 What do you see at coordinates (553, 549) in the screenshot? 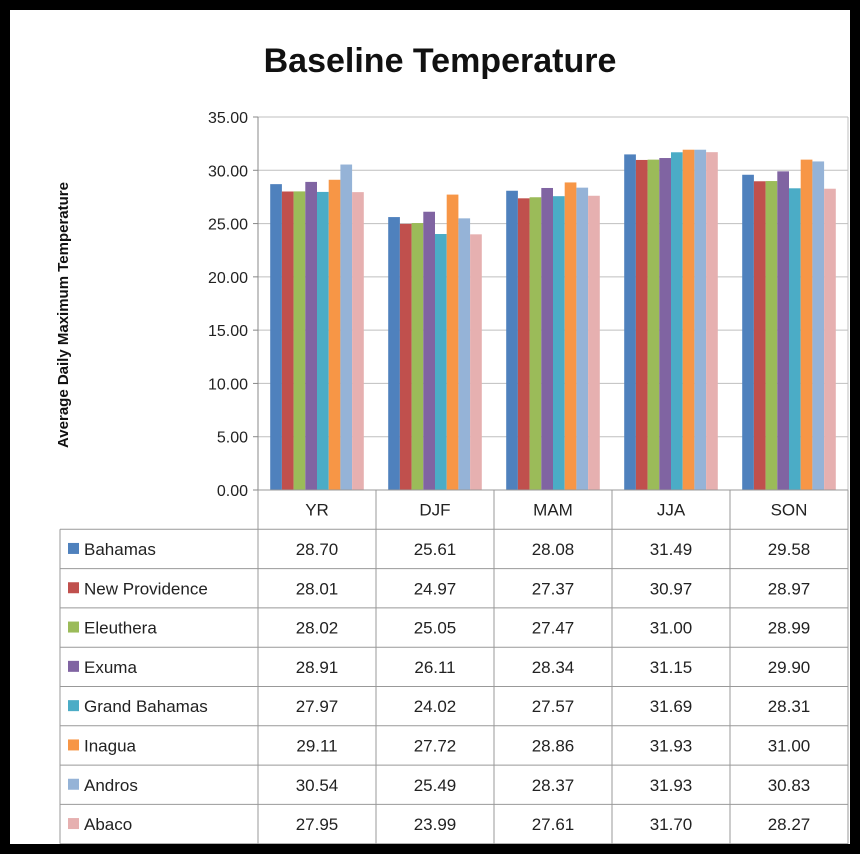
I see `data-label: 28.08` at bounding box center [553, 549].